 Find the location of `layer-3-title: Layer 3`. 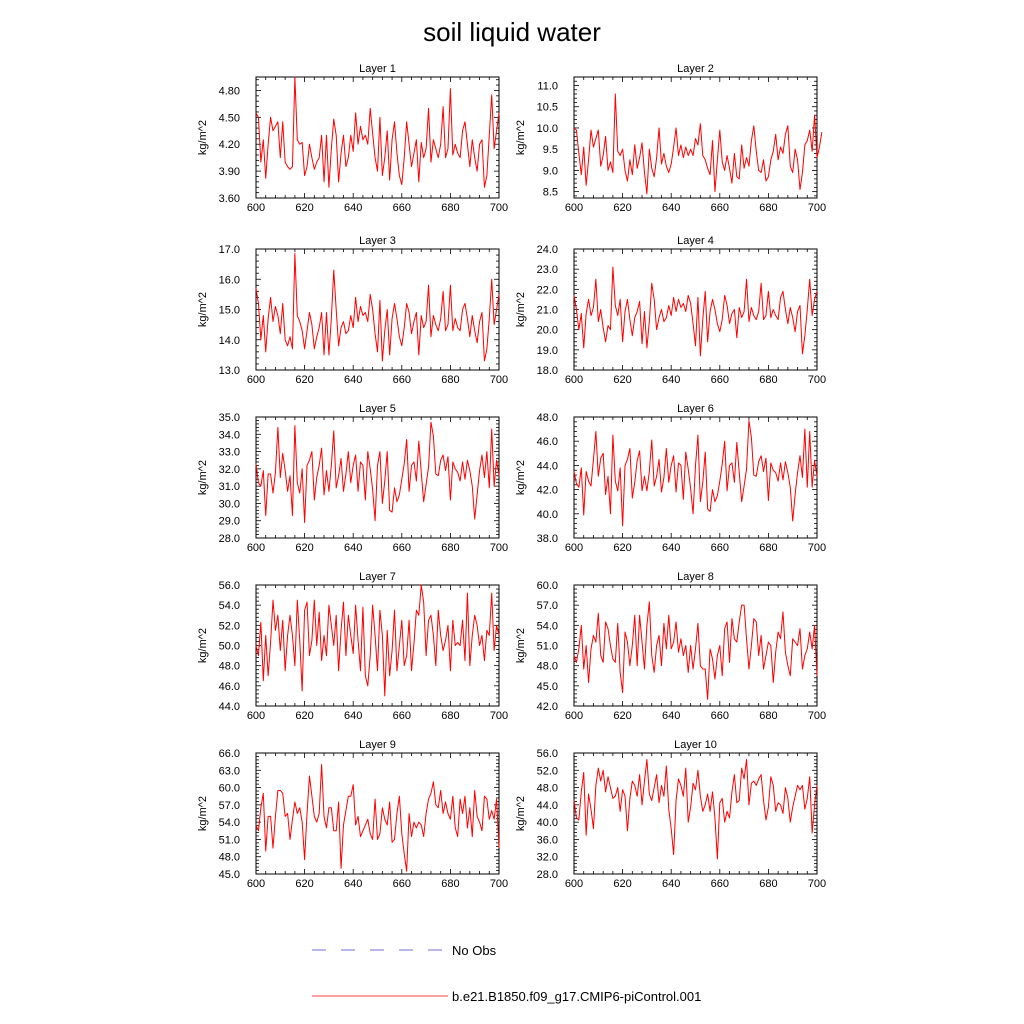

layer-3-title: Layer 3 is located at coordinates (377, 241).